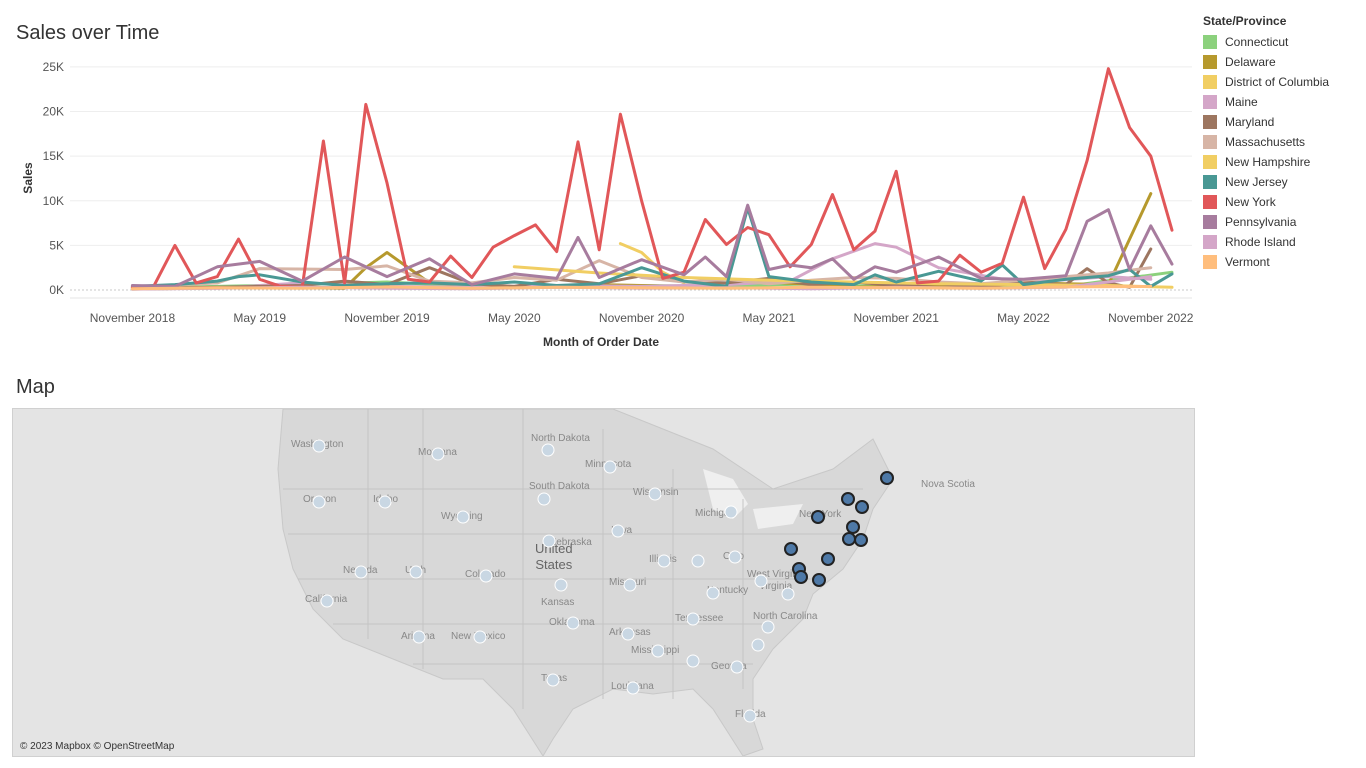 The width and height of the screenshot is (1366, 768). I want to click on map-title: Map, so click(35, 387).